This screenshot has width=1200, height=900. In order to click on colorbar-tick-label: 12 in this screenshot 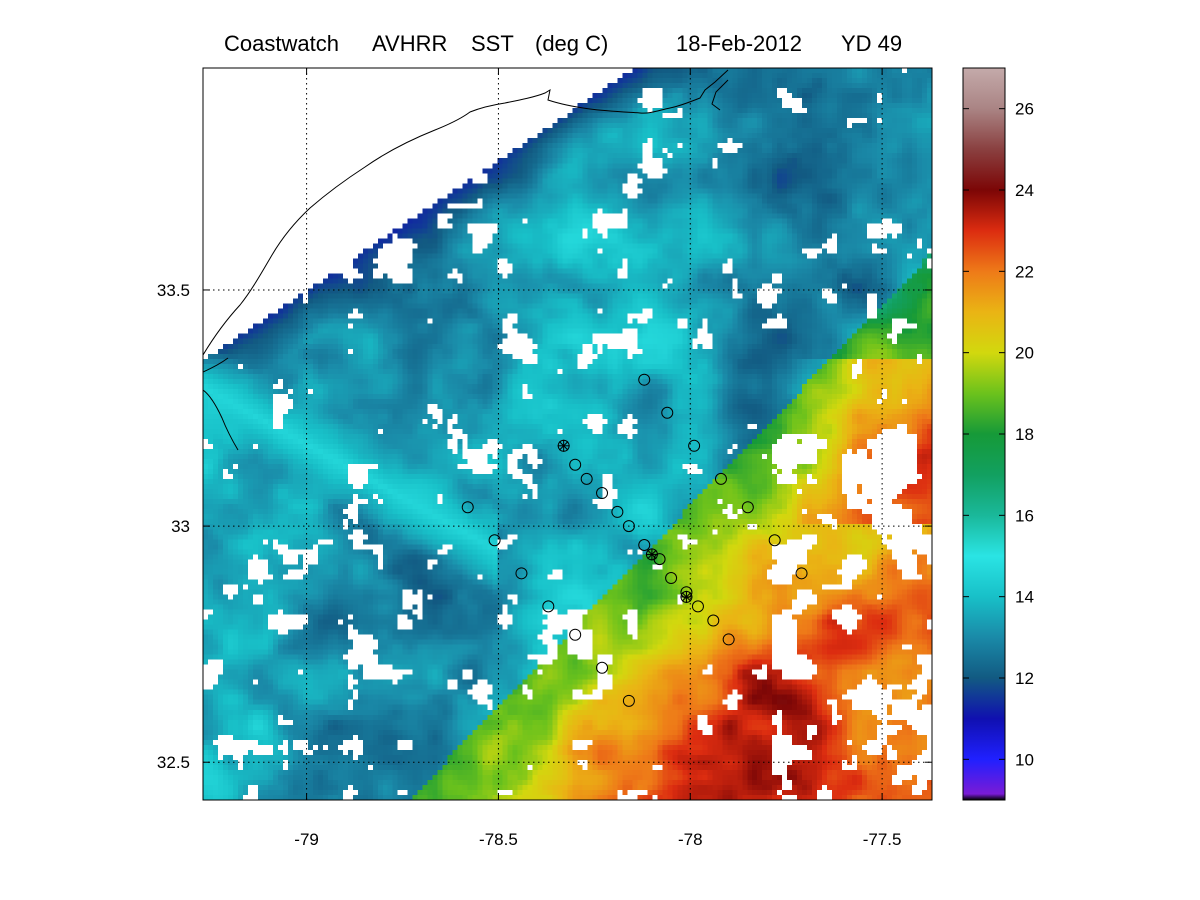, I will do `click(1024, 678)`.